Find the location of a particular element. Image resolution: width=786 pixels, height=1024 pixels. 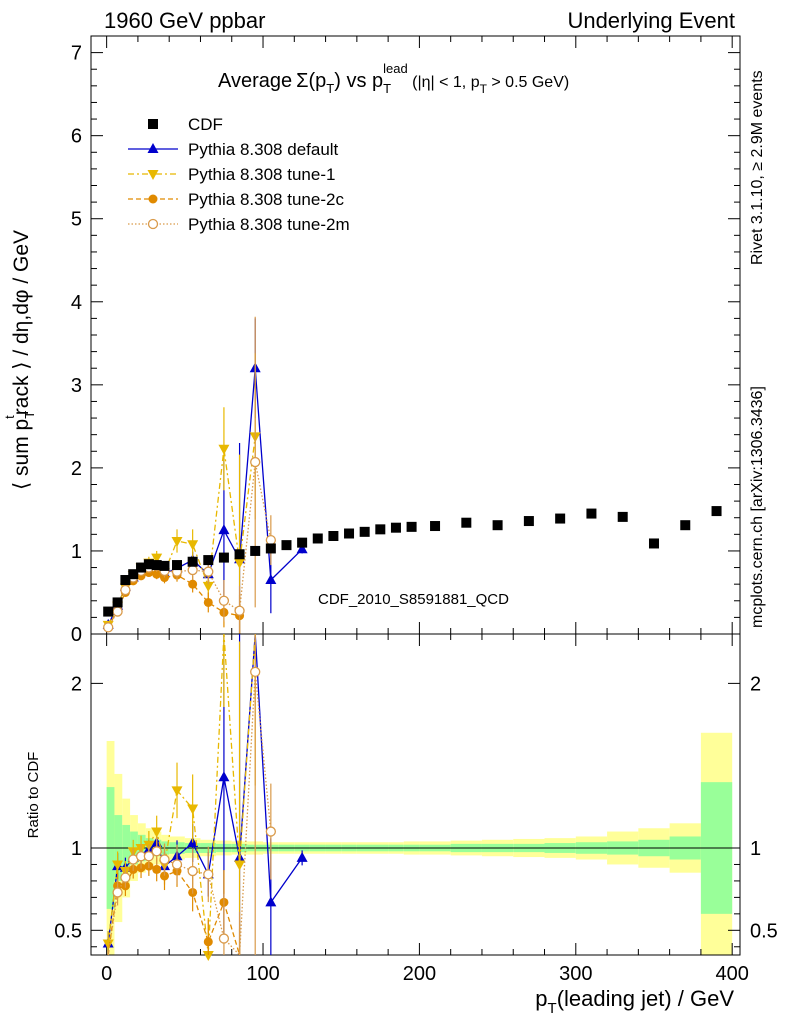

ratio-plot-data is located at coordinates (205, 797).